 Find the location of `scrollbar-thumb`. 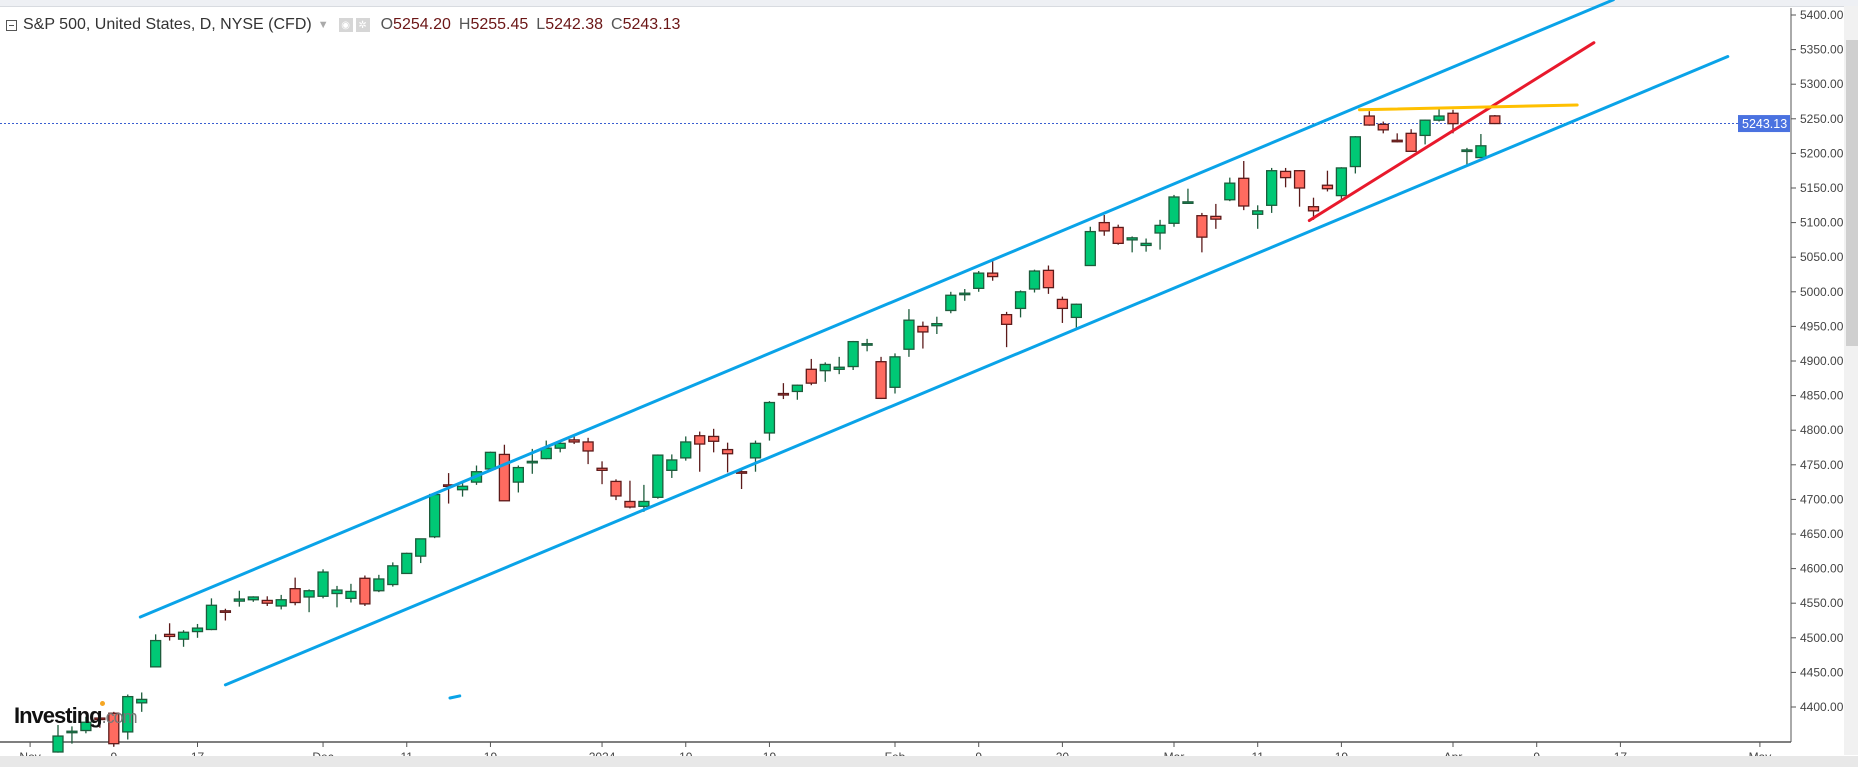

scrollbar-thumb is located at coordinates (1852, 193).